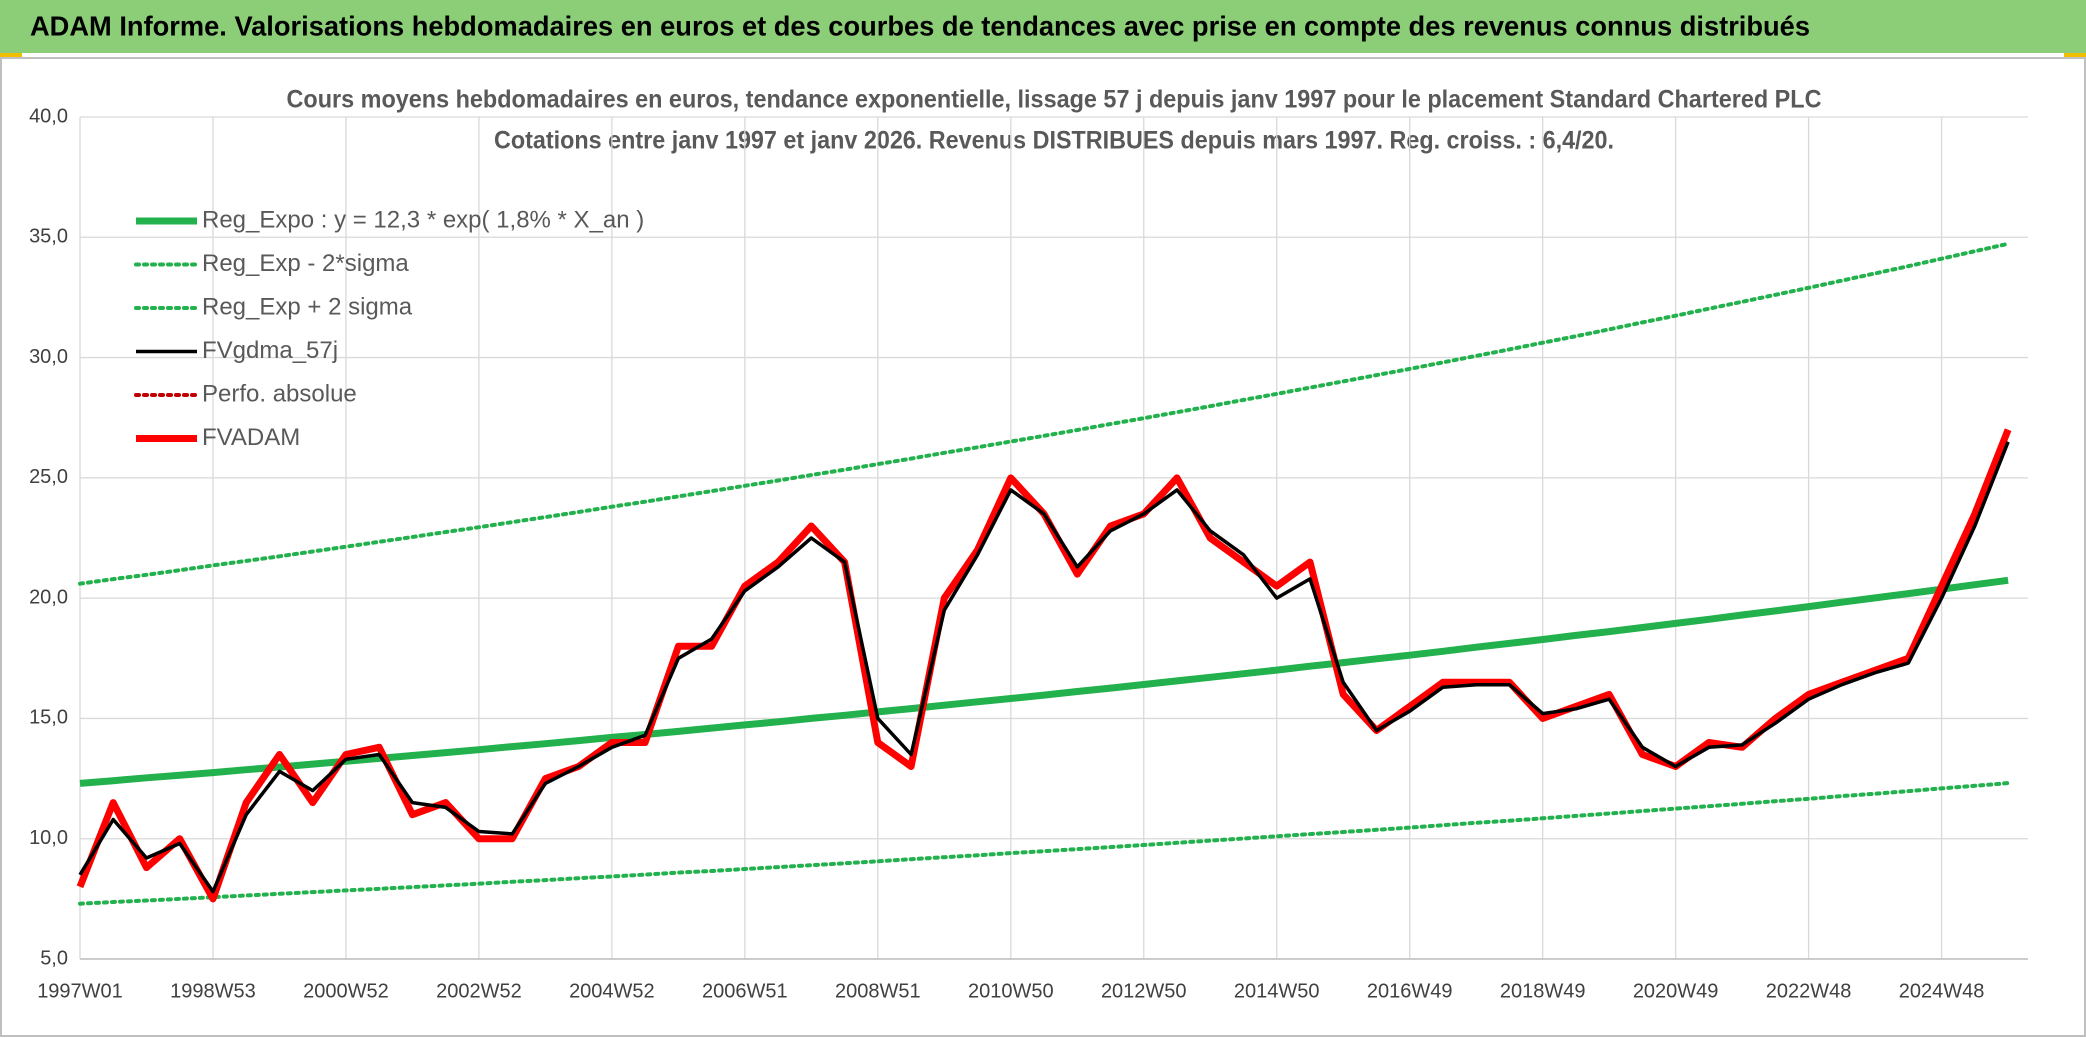  Describe the element at coordinates (48, 357) in the screenshot. I see `y-tick-label: 30,0` at that location.